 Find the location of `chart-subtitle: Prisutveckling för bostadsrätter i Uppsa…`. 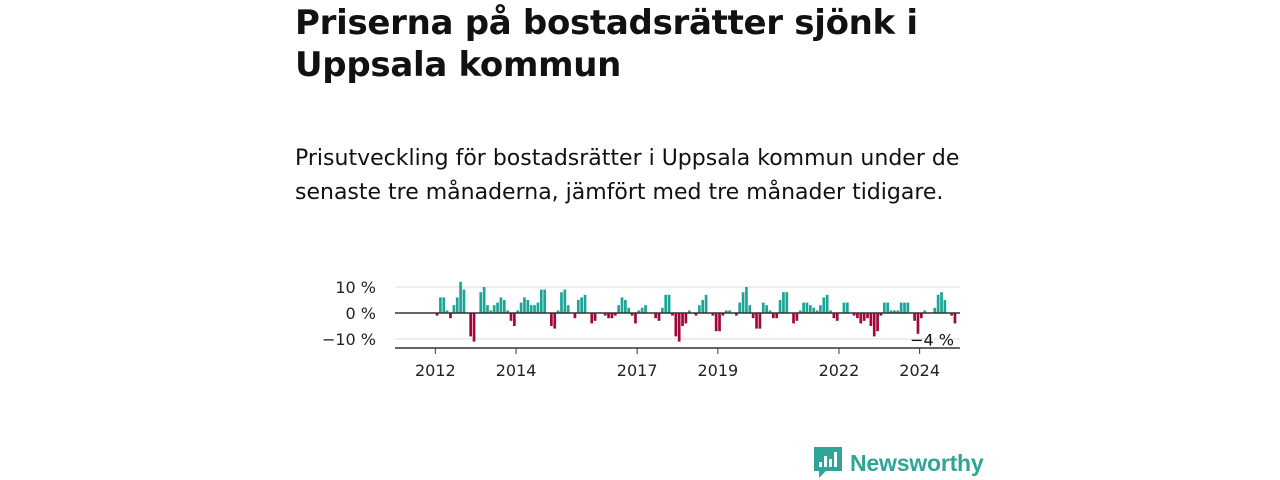

chart-subtitle: Prisutveckling för bostadsrätter i Uppsa… is located at coordinates (627, 175).